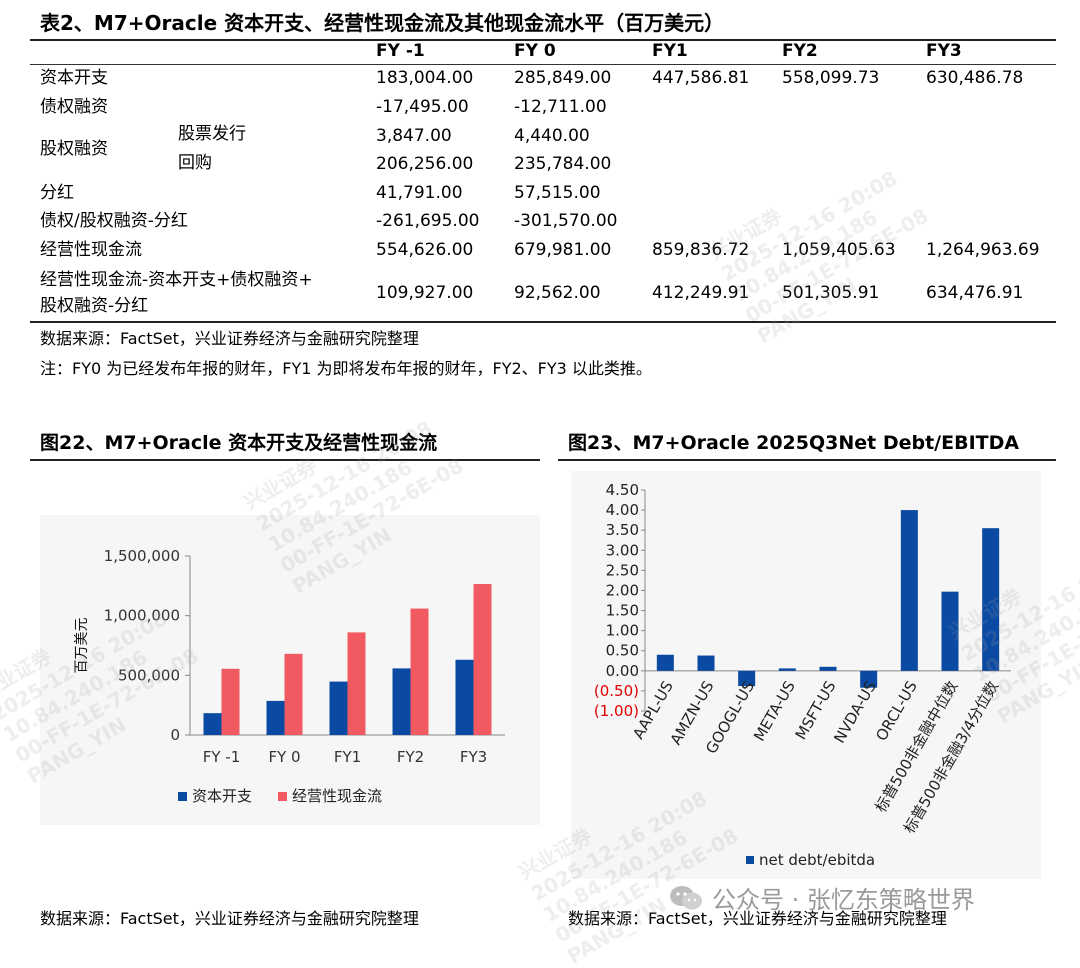  What do you see at coordinates (74, 107) in the screenshot?
I see `row-label: 债权融资` at bounding box center [74, 107].